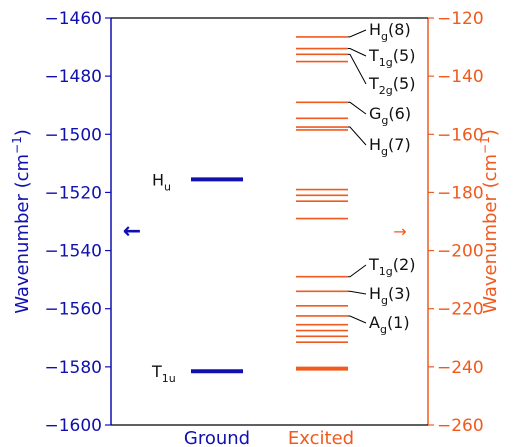 This screenshot has width=515, height=447. What do you see at coordinates (132, 231) in the screenshot?
I see `left-axis-arrow: ←` at bounding box center [132, 231].